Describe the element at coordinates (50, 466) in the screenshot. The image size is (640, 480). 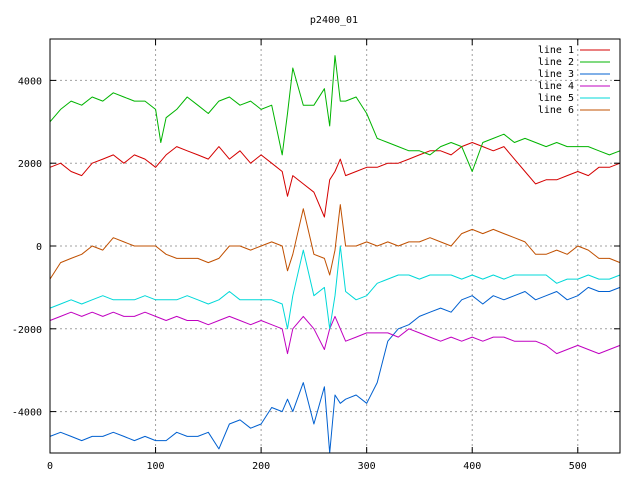
I see `x-tick-label: 0` at that location.